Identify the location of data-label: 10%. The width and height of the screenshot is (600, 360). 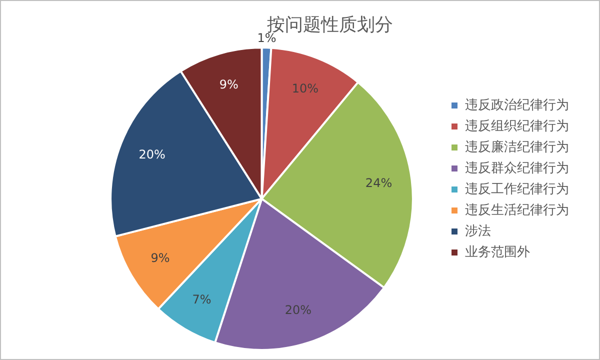
(305, 88).